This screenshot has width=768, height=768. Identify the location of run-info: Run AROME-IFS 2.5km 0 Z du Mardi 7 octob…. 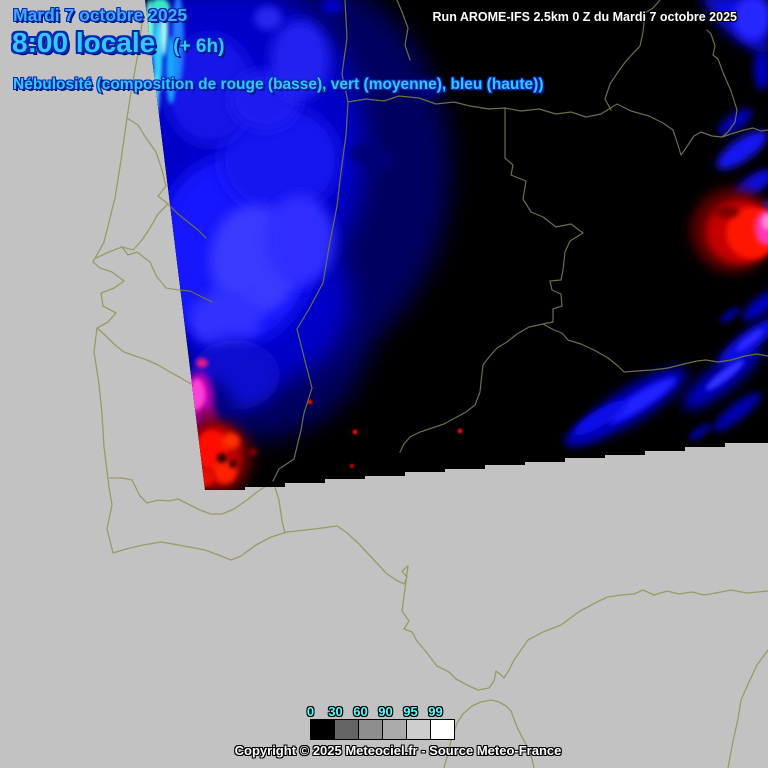
(584, 17).